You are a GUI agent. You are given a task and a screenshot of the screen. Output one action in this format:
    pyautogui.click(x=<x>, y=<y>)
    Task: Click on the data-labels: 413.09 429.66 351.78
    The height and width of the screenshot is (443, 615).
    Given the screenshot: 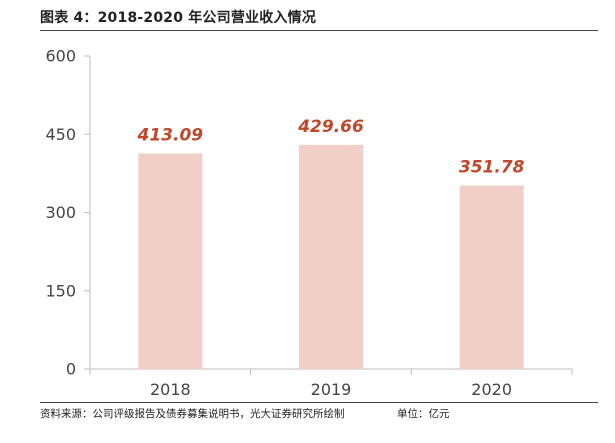 What is the action you would take?
    pyautogui.click(x=331, y=147)
    